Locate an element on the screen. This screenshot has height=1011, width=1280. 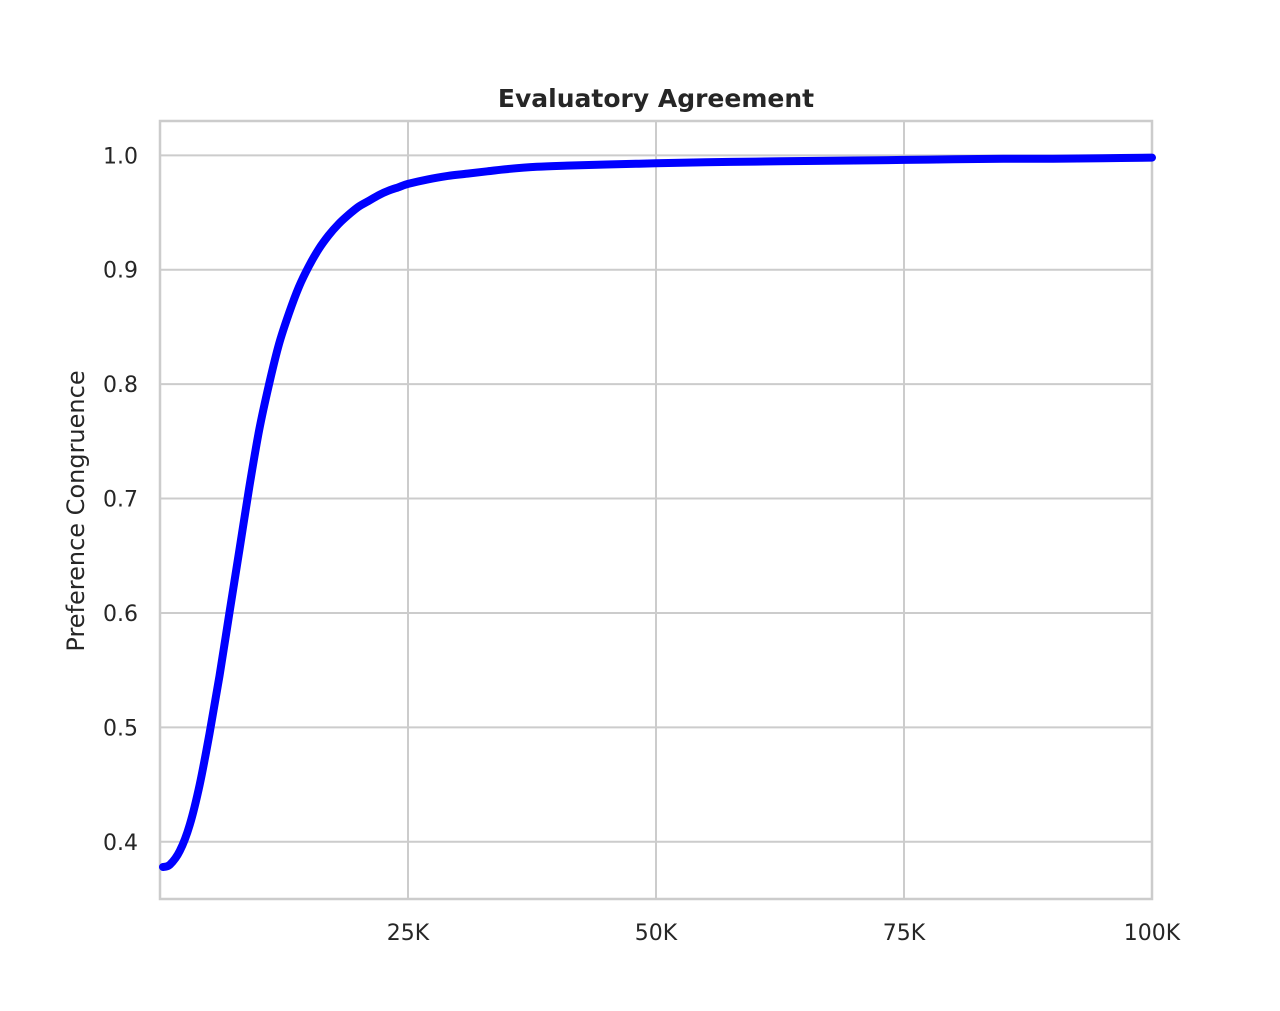
y-tick-label: 0.7 is located at coordinates (120, 500).